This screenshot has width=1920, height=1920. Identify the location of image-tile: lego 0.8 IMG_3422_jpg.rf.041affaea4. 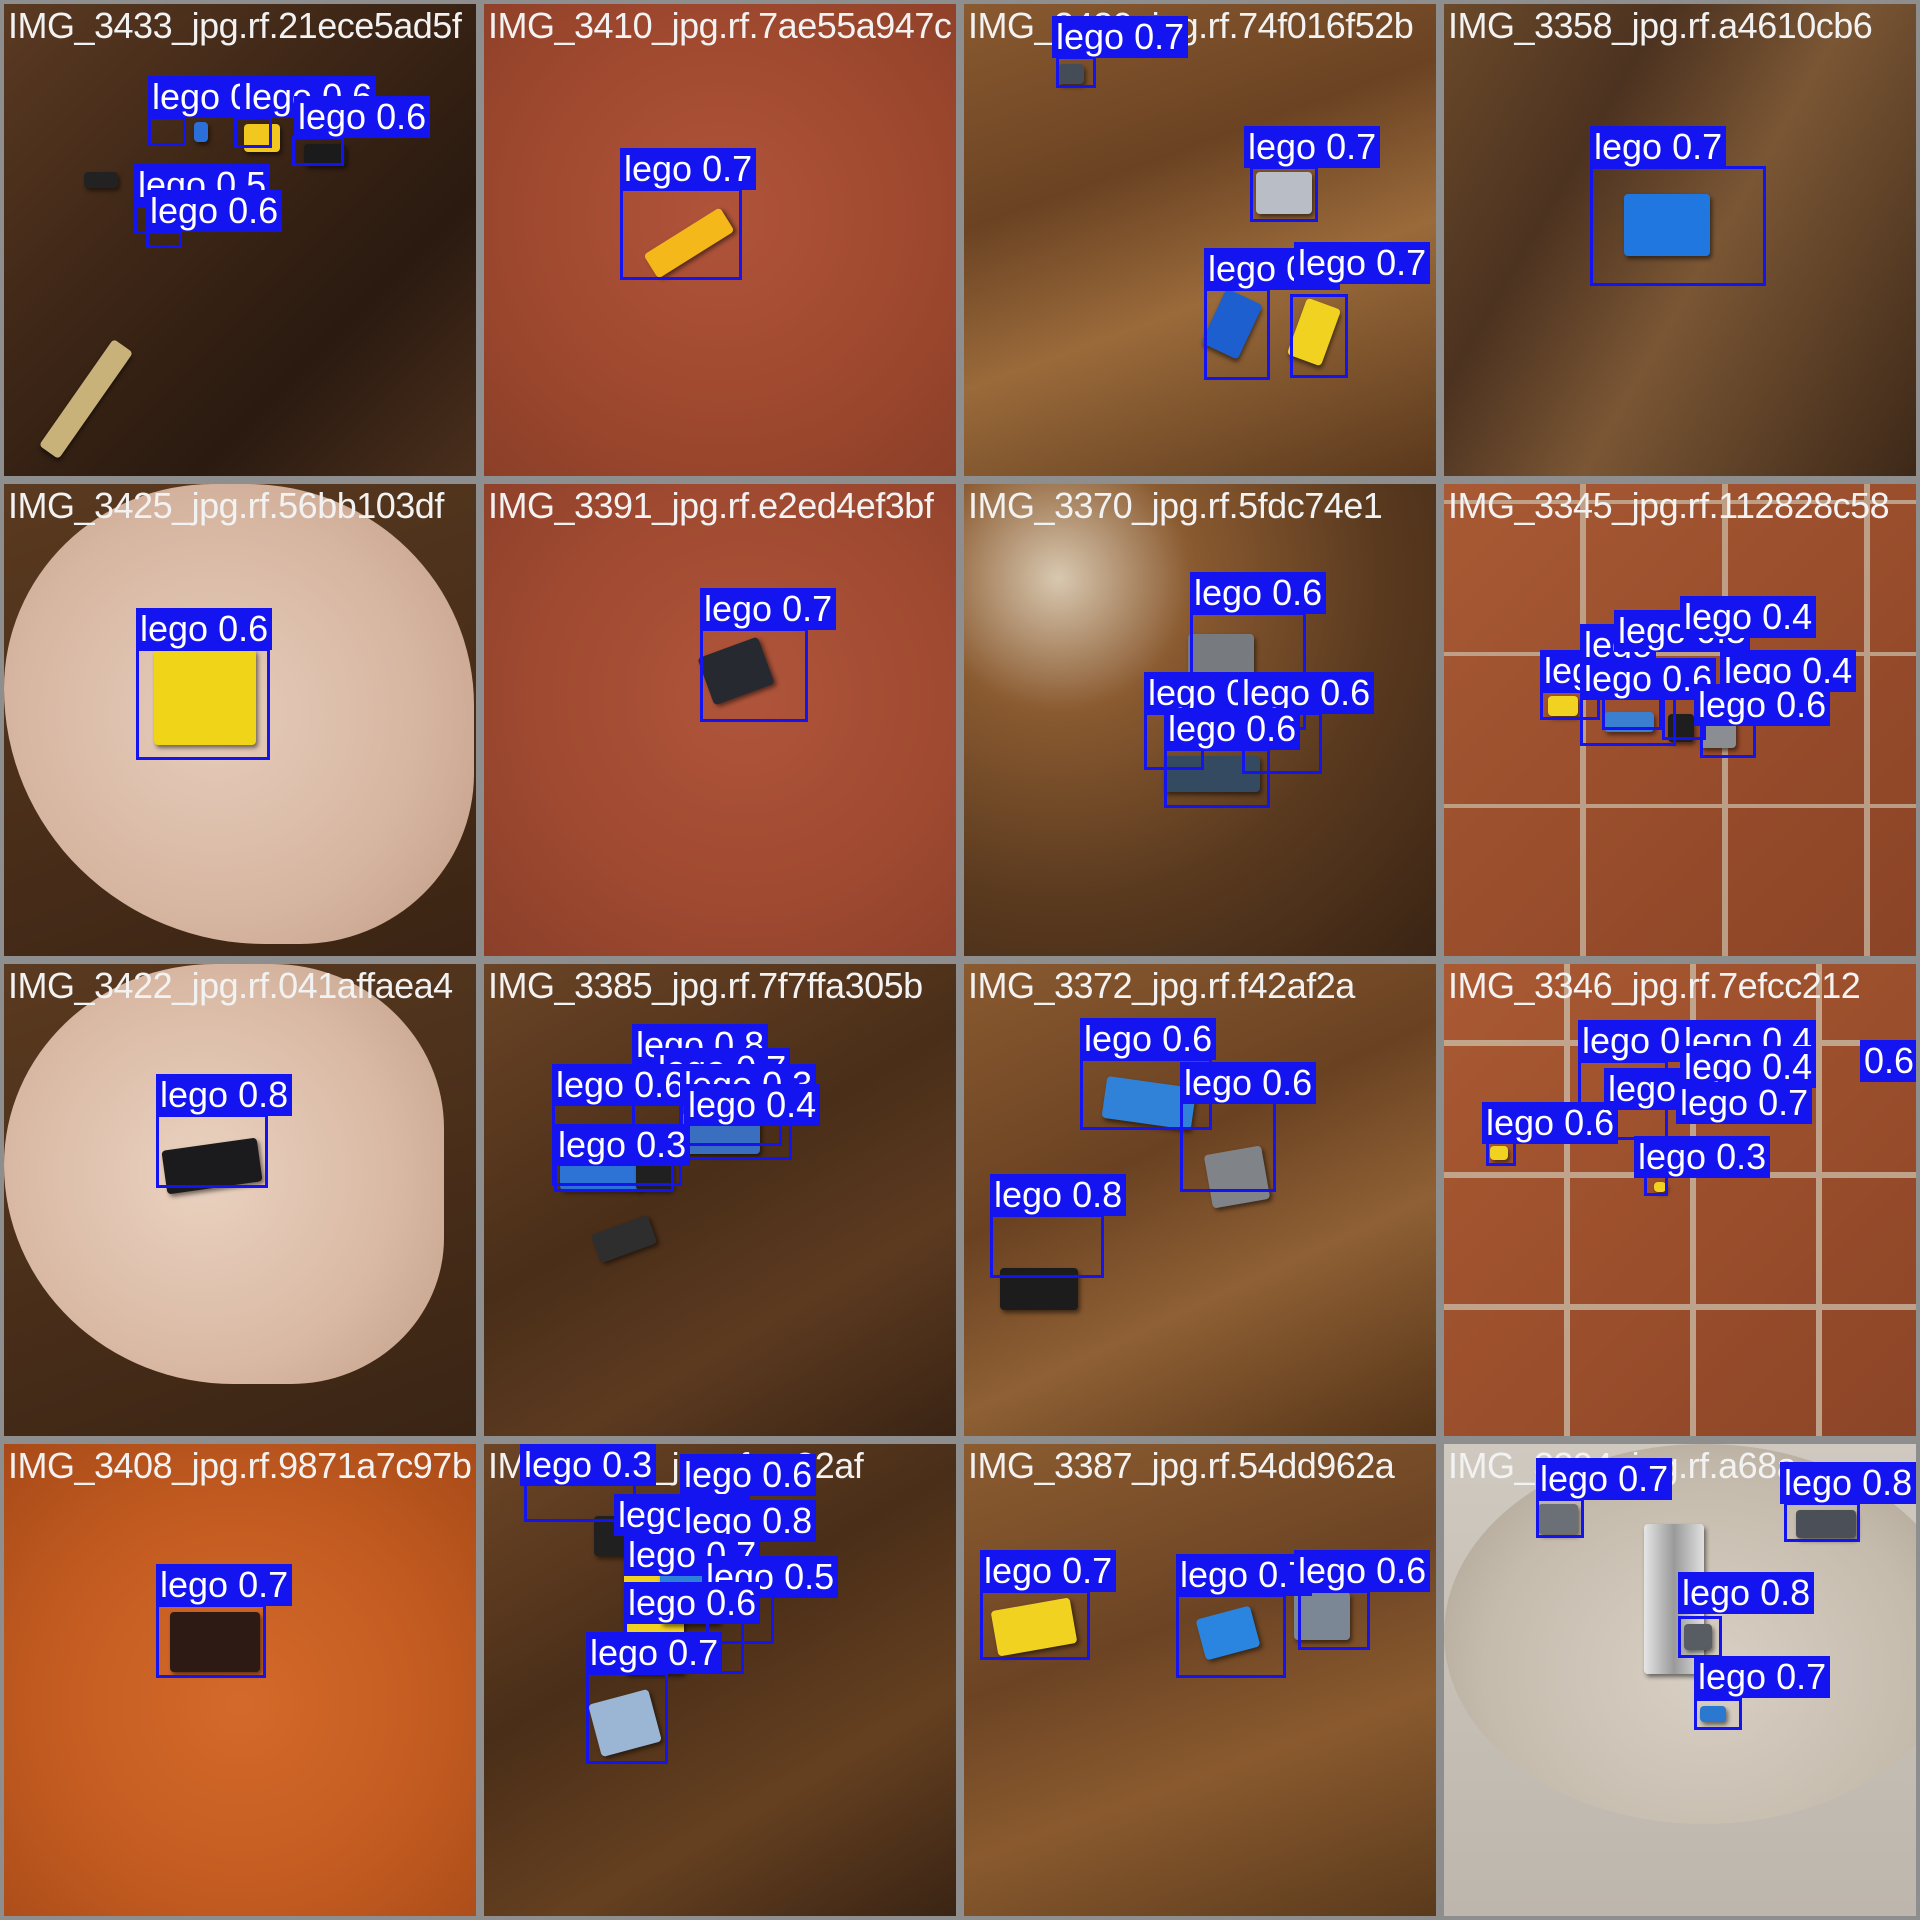
(240, 1200).